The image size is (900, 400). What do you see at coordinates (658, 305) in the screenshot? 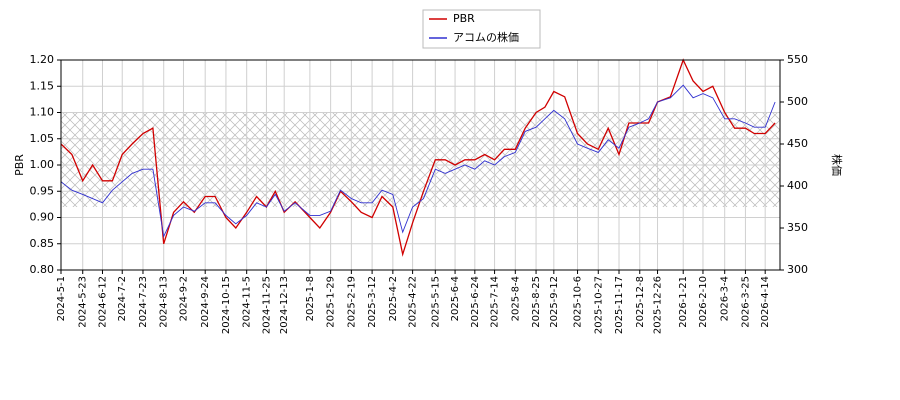
I see `x-tick-label: 2025-12-26` at bounding box center [658, 305].